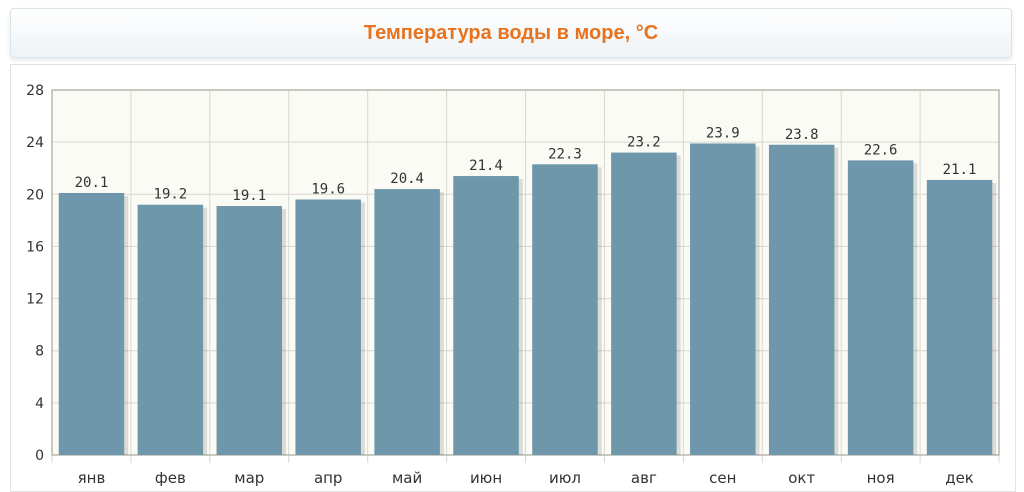 The height and width of the screenshot is (492, 1024). I want to click on y-tick-label: 16, so click(35, 247).